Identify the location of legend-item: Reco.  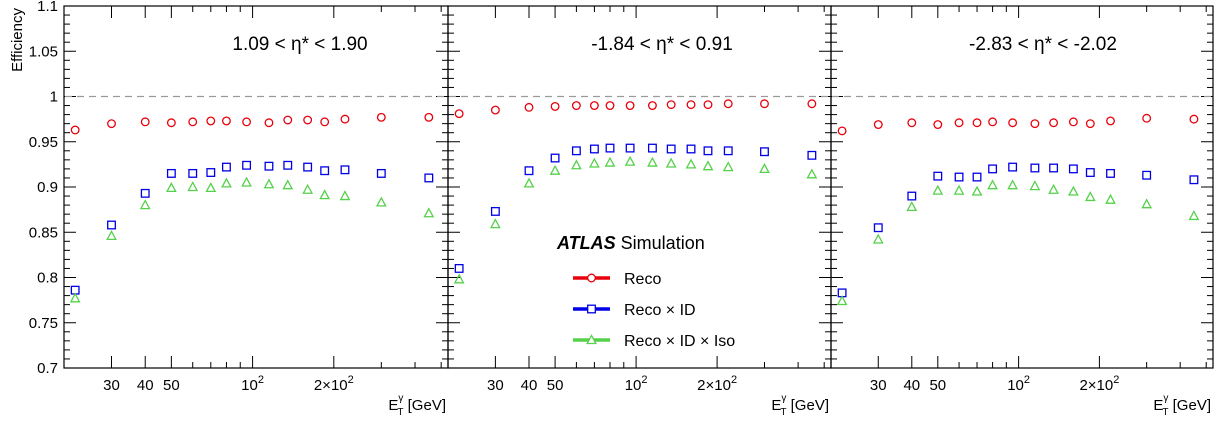
(617, 279).